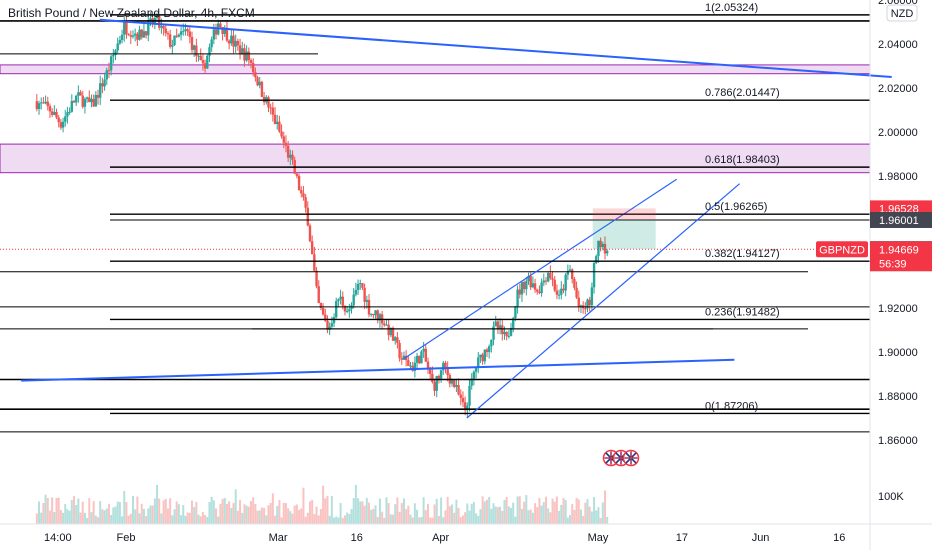 This screenshot has width=932, height=550. What do you see at coordinates (898, 177) in the screenshot?
I see `y-tick-label: 1.98000` at bounding box center [898, 177].